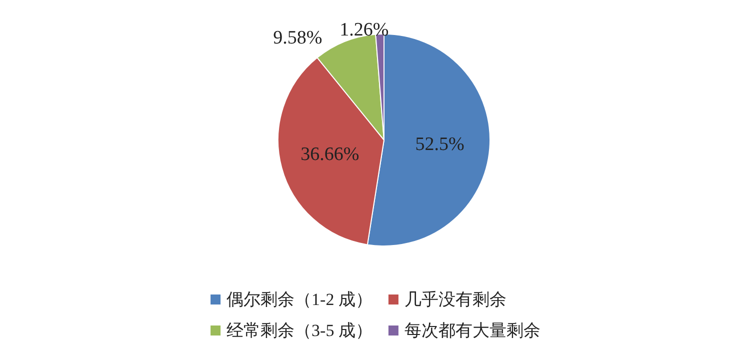  I want to click on data-label: 9.58%, so click(297, 37).